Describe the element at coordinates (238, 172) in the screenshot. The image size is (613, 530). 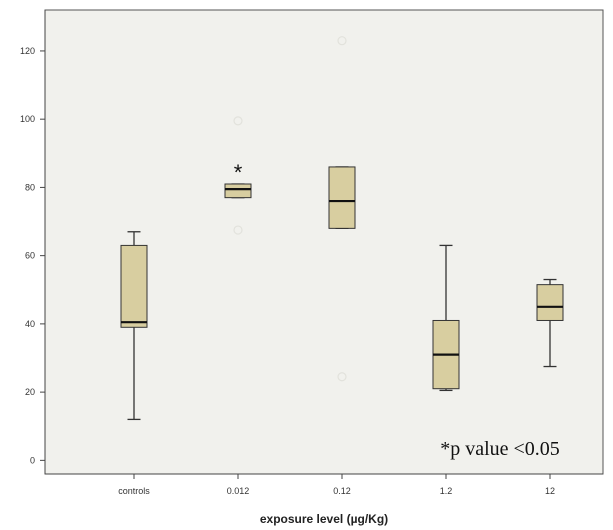
I see `significance-marker: *` at that location.